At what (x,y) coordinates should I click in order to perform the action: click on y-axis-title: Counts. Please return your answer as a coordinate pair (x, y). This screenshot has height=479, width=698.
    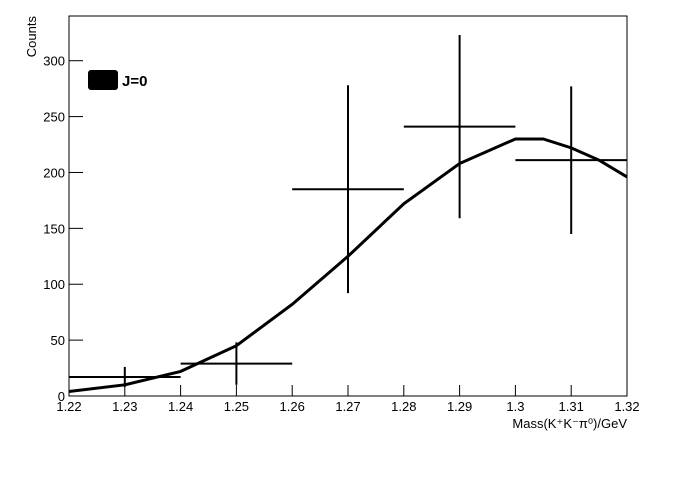
    Looking at the image, I should click on (31, 37).